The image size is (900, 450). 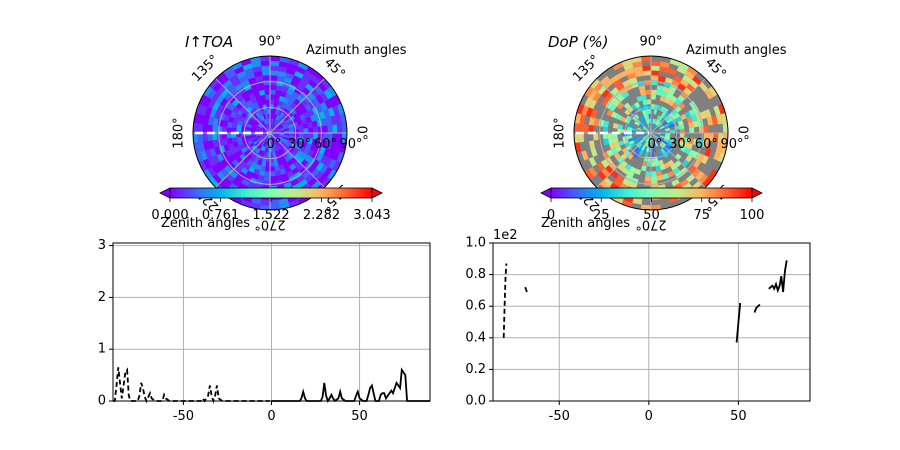 What do you see at coordinates (475, 337) in the screenshot?
I see `y-tick-label: 0.4` at bounding box center [475, 337].